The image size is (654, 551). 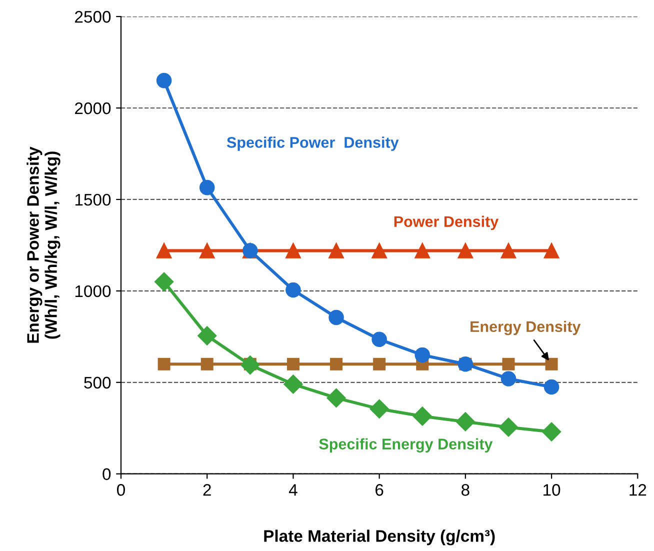 What do you see at coordinates (638, 490) in the screenshot?
I see `x-tick-label: 12` at bounding box center [638, 490].